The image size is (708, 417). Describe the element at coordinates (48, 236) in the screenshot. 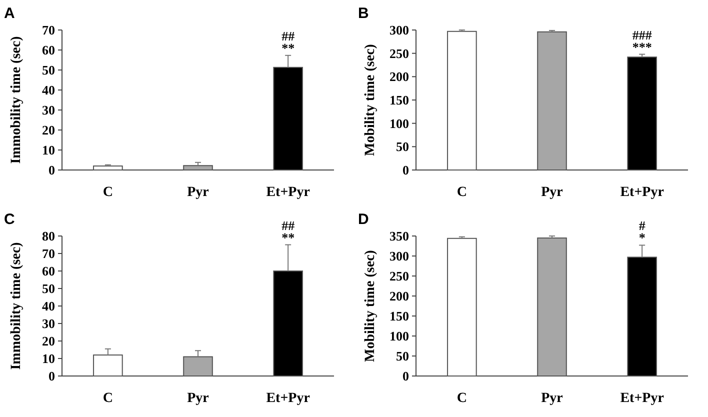

I see `y-tick-label: 80` at that location.